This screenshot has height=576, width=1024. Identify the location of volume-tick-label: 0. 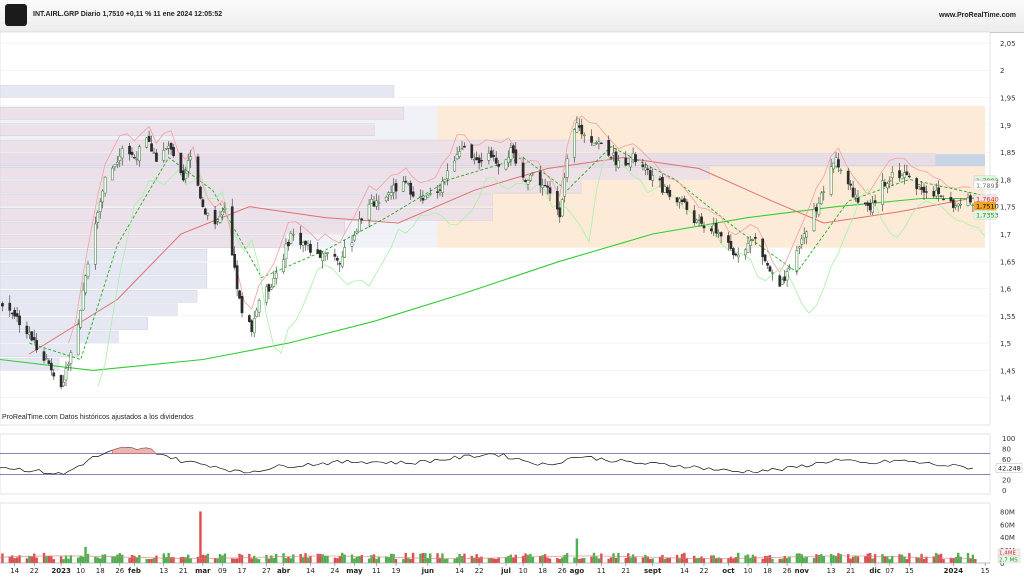
(1002, 564).